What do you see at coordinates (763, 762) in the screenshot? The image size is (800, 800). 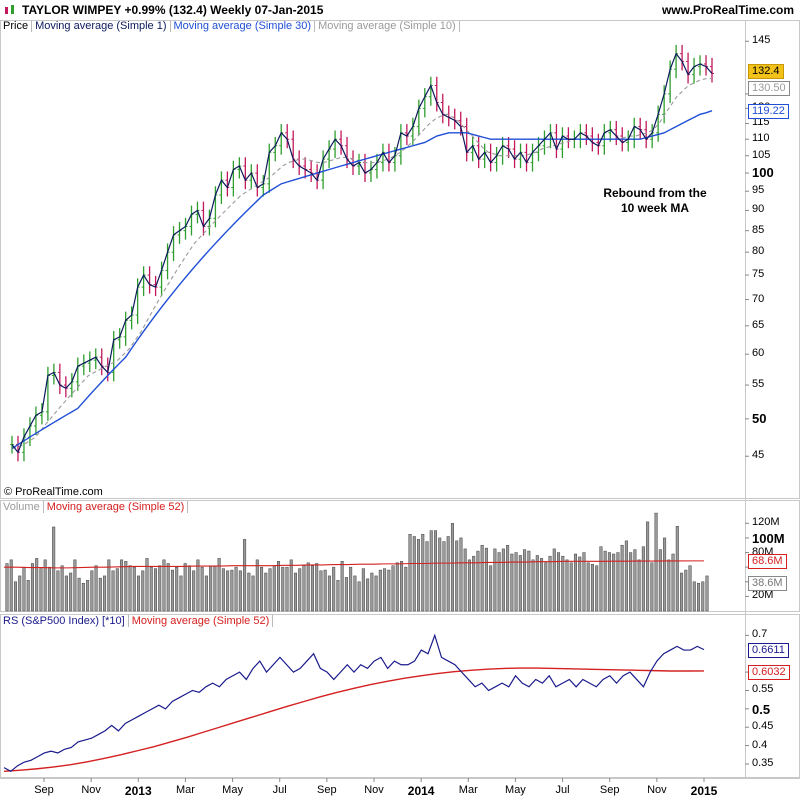 I see `rs-tick-label: 0.35` at bounding box center [763, 762].